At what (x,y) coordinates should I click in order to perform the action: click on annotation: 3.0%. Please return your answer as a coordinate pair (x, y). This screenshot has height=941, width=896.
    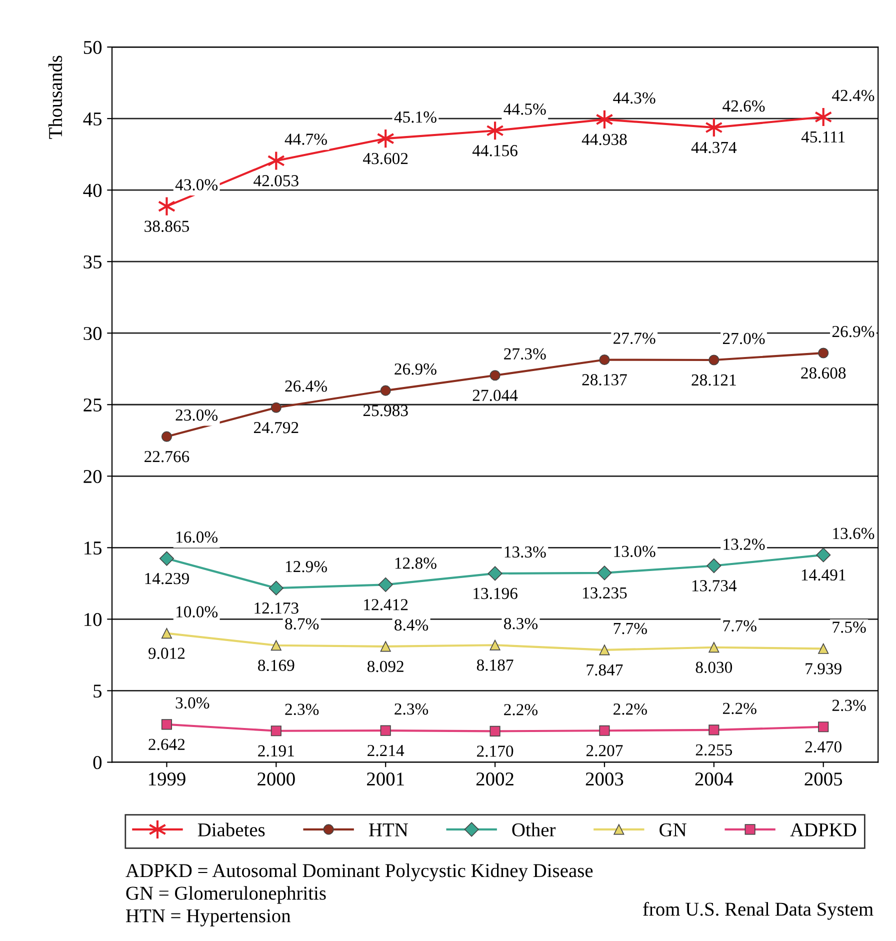
    Looking at the image, I should click on (193, 703).